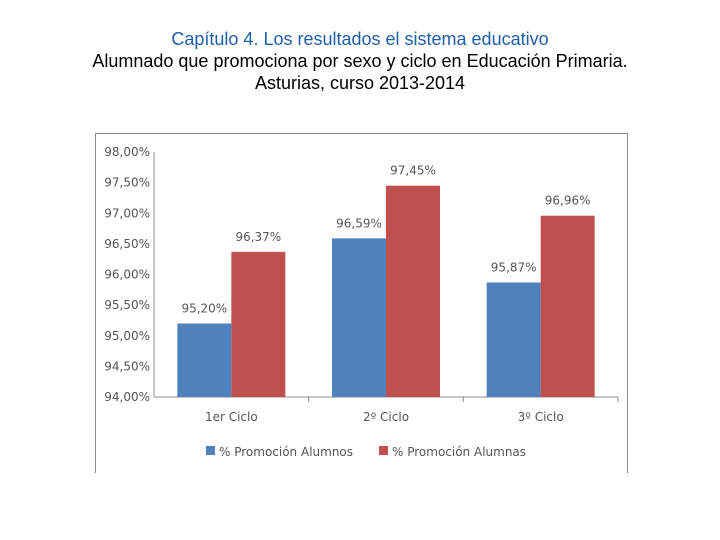 This screenshot has height=540, width=720. I want to click on legend-swatch-alumnos, so click(210, 450).